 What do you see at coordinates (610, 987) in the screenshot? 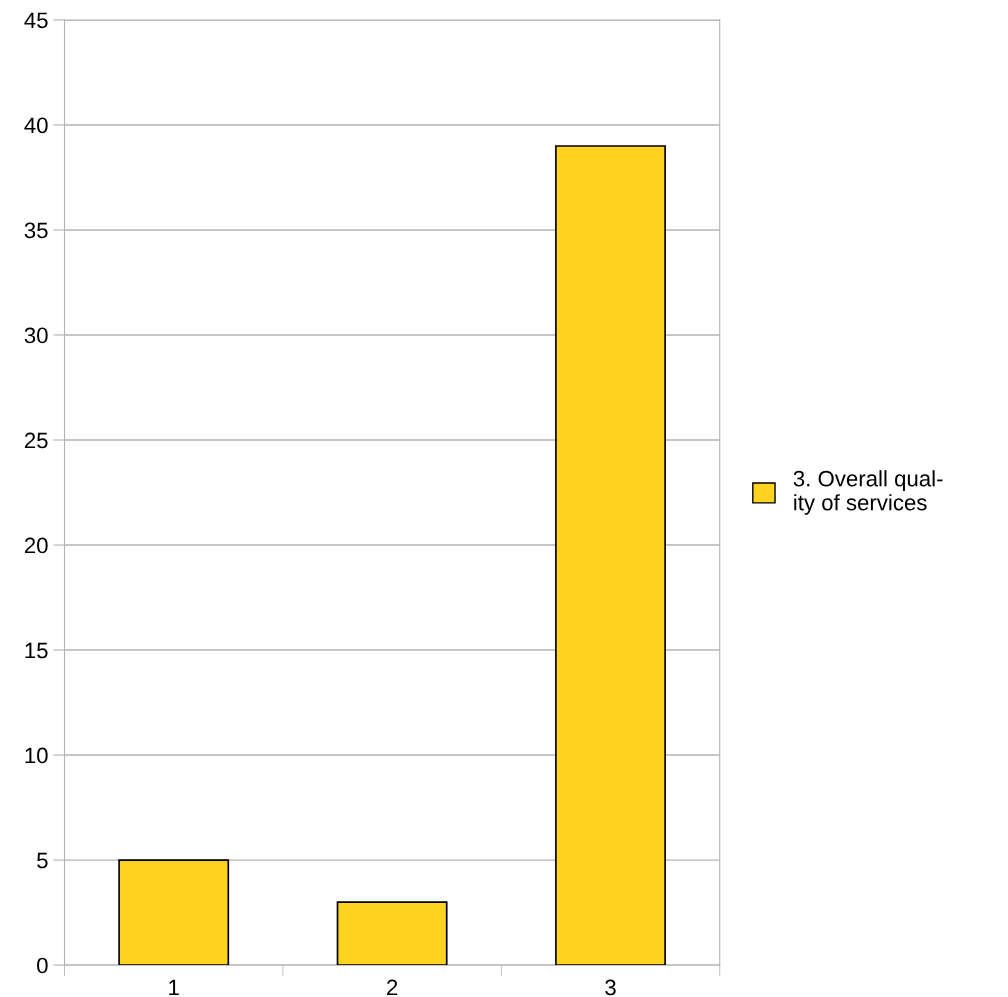
I see `x-tick-label: 3` at bounding box center [610, 987].